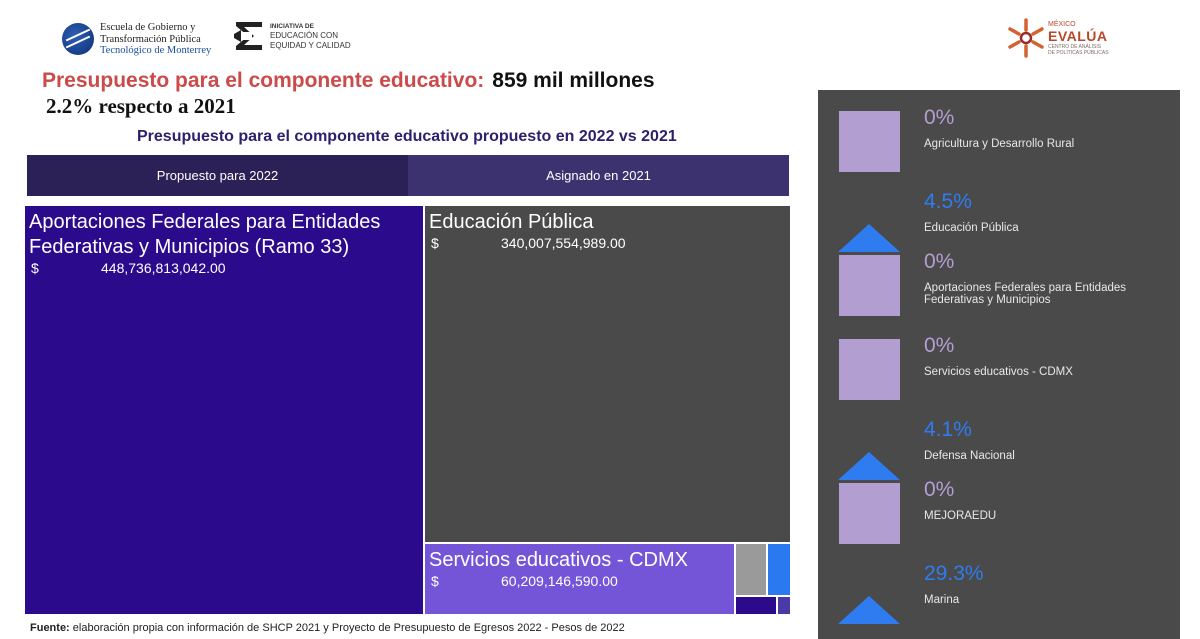  I want to click on kpi-label: Marina, so click(942, 600).